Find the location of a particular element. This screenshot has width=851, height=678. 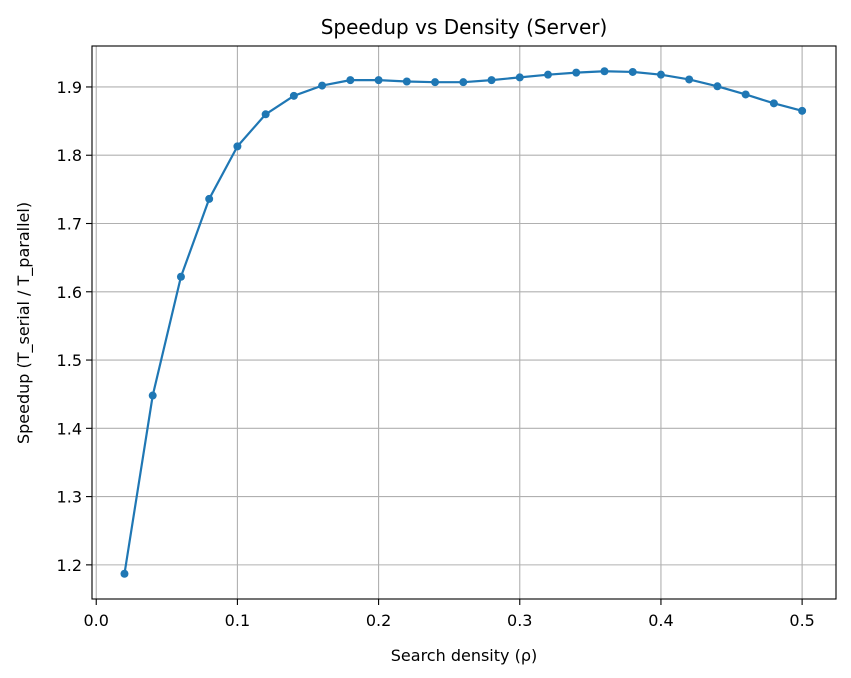

x-tick-label: 0.3 is located at coordinates (519, 620).